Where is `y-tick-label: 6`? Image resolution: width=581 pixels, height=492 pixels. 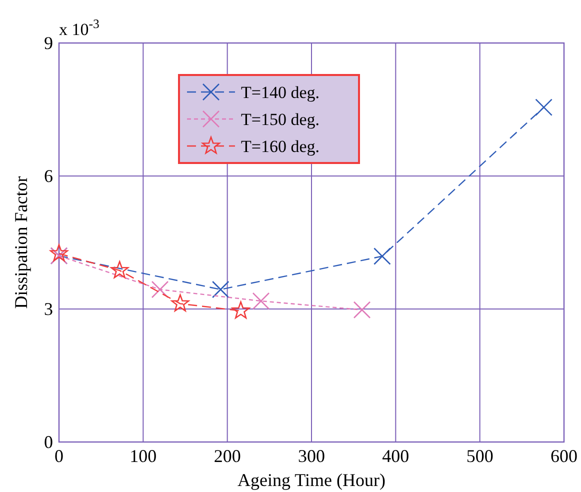 y-tick-label: 6 is located at coordinates (48, 176).